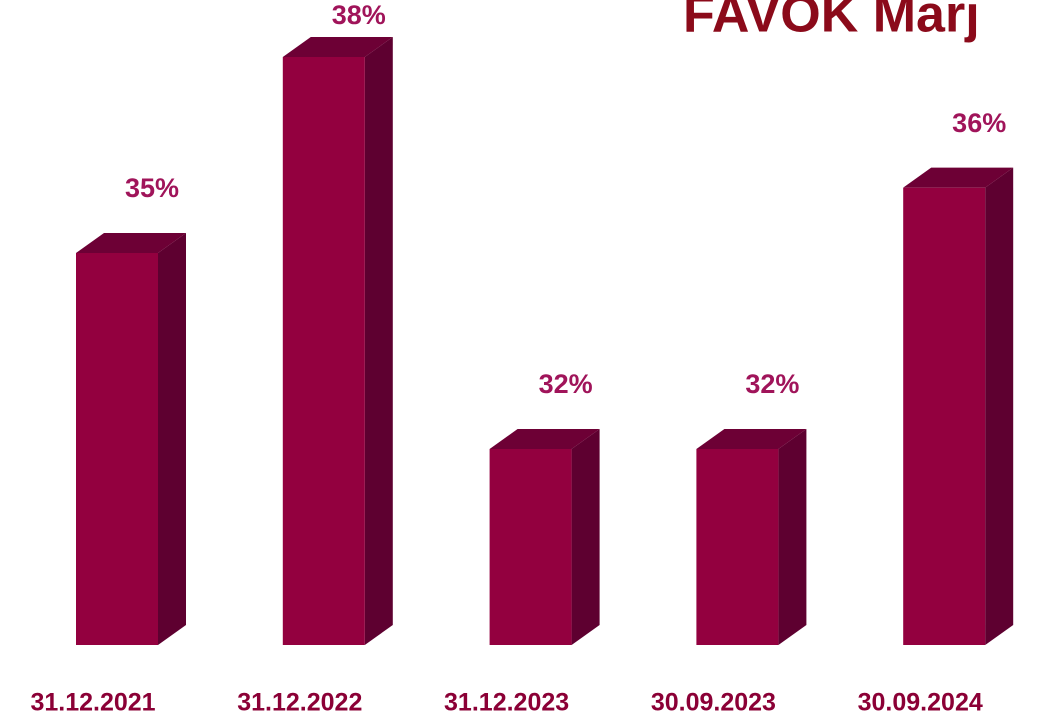 The width and height of the screenshot is (1048, 722). I want to click on x-tick-label: 30.09.2024, so click(920, 703).